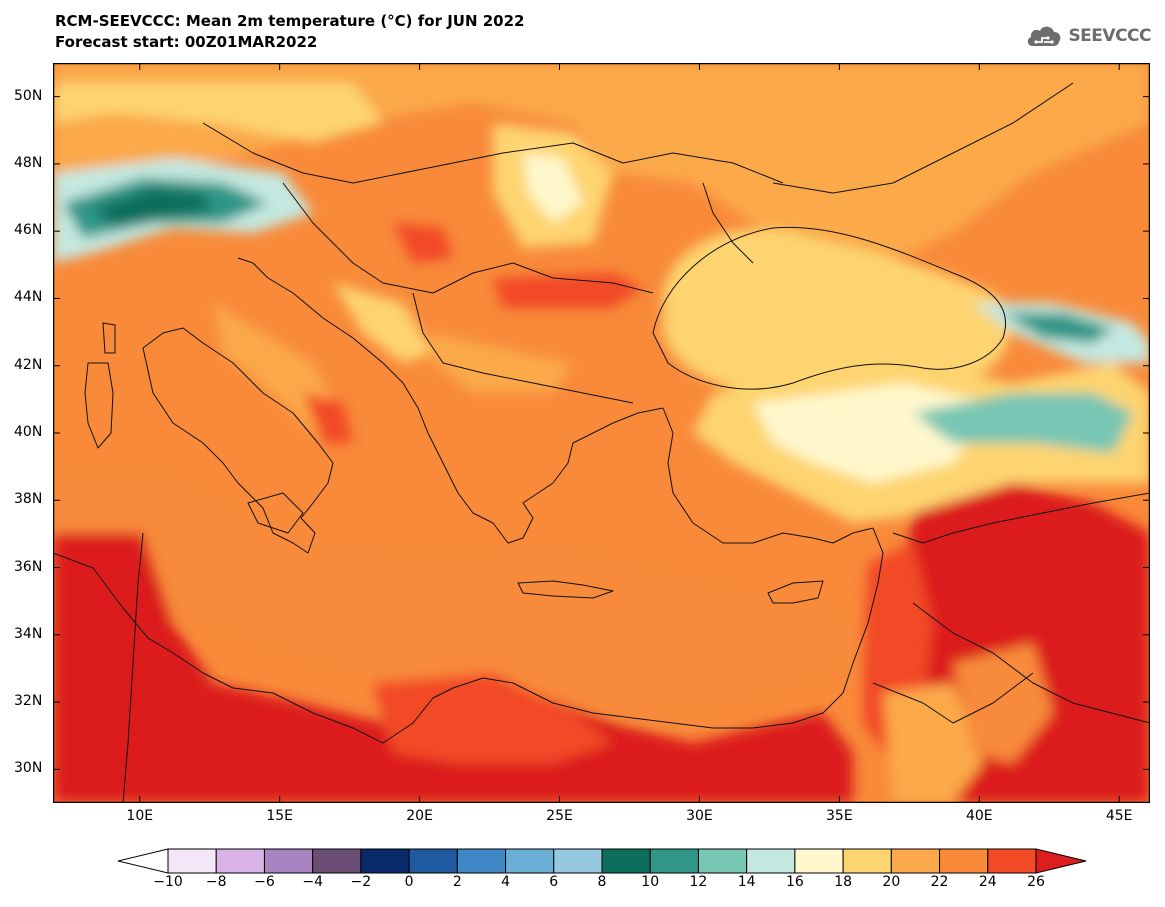 The height and width of the screenshot is (907, 1165). Describe the element at coordinates (506, 882) in the screenshot. I see `colorbar-tick-label: 4` at that location.